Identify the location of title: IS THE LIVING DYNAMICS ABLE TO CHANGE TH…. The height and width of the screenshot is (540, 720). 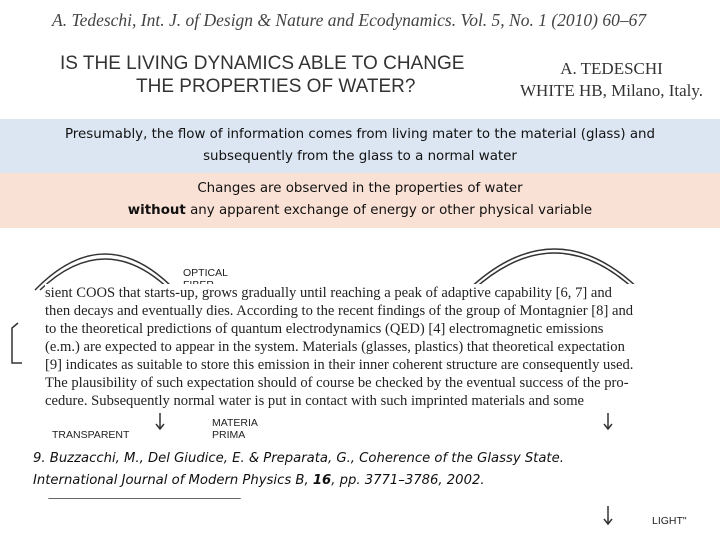
(262, 75).